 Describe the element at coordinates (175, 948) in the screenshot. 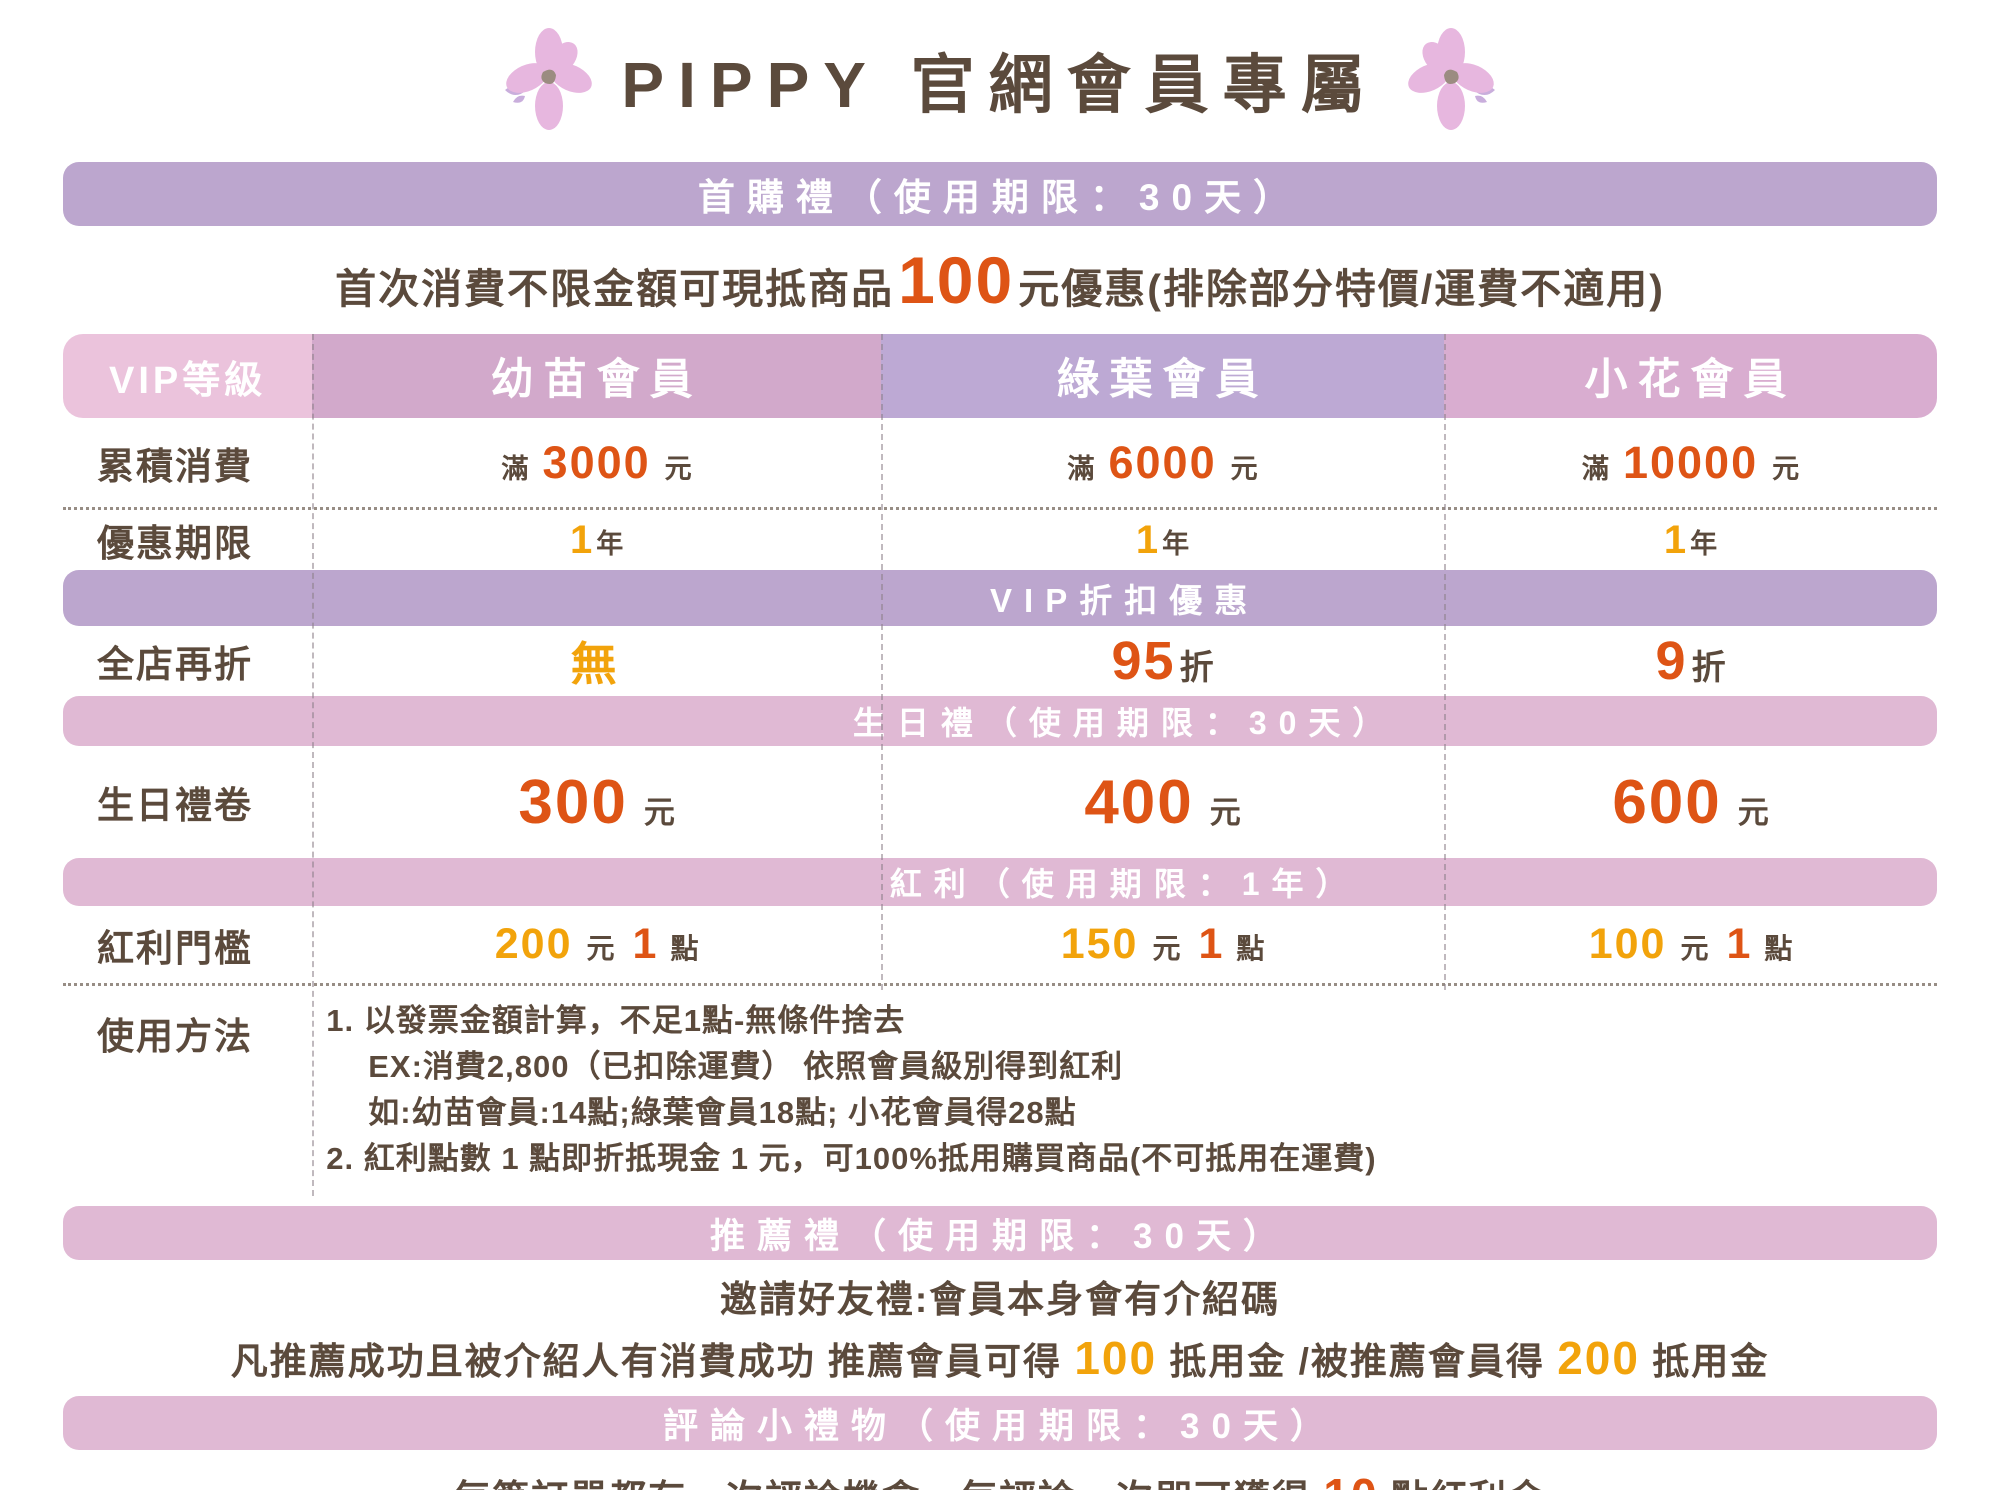

I see `row-label: 紅利門檻` at that location.